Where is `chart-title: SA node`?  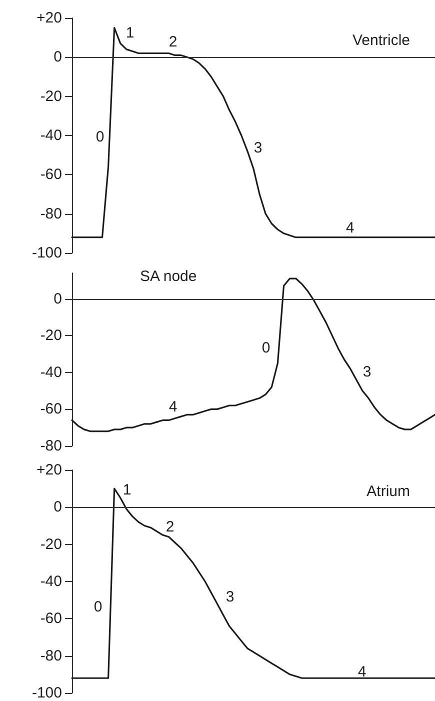
chart-title: SA node is located at coordinates (168, 276).